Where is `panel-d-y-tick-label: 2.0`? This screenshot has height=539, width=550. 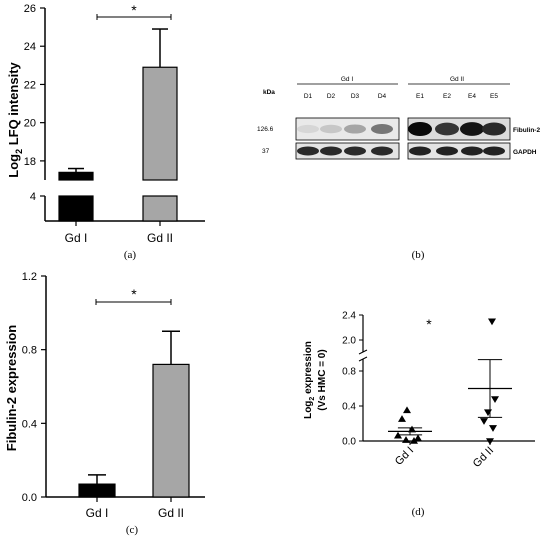 panel-d-y-tick-label: 2.0 is located at coordinates (349, 341).